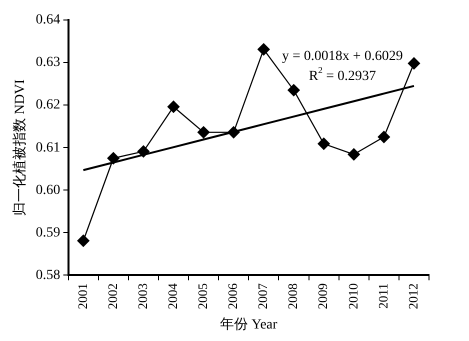  What do you see at coordinates (322, 296) in the screenshot?
I see `x-tick-label: 2009` at bounding box center [322, 296].